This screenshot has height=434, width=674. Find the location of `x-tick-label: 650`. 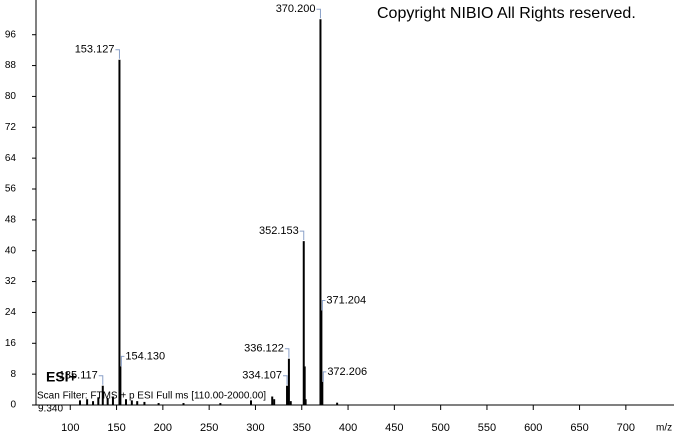

x-tick-label: 650 is located at coordinates (579, 428).